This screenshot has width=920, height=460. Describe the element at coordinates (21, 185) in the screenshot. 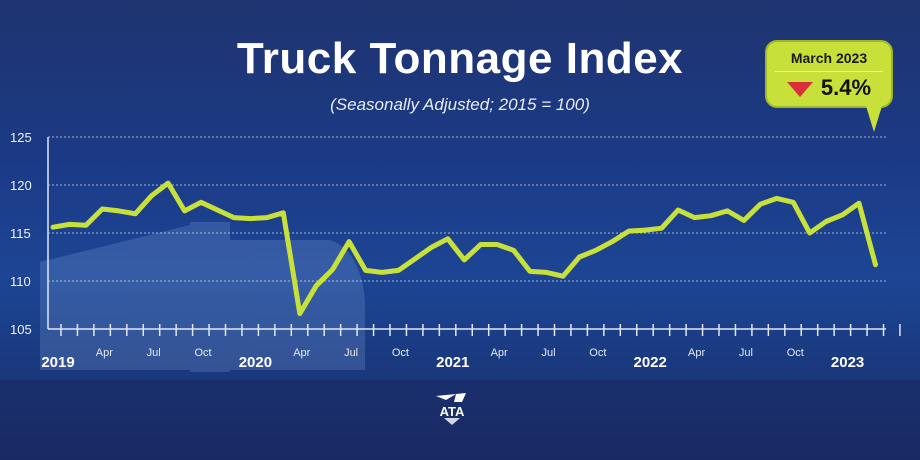

I see `y-tick-label: 120` at that location.